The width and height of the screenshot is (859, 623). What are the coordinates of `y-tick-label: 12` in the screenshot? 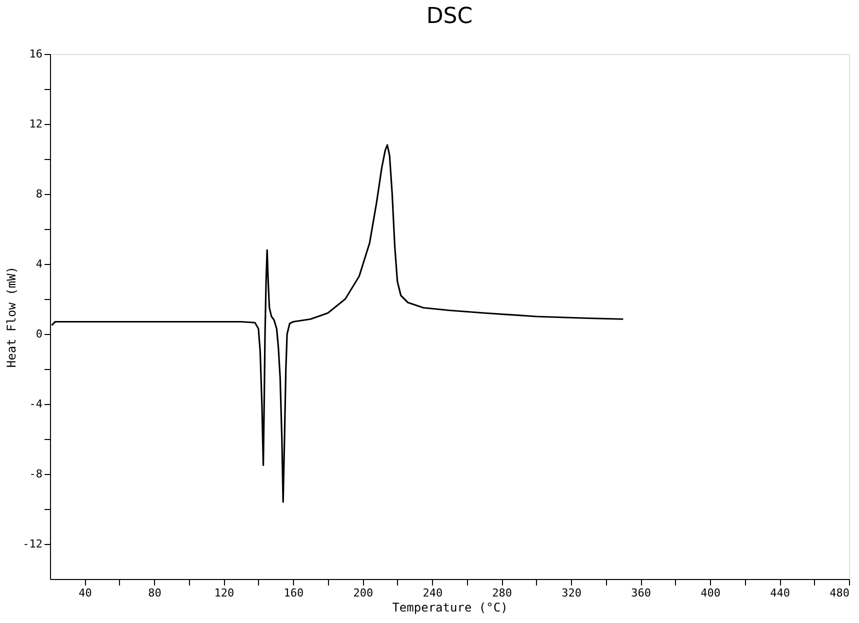 It's located at (35, 124).